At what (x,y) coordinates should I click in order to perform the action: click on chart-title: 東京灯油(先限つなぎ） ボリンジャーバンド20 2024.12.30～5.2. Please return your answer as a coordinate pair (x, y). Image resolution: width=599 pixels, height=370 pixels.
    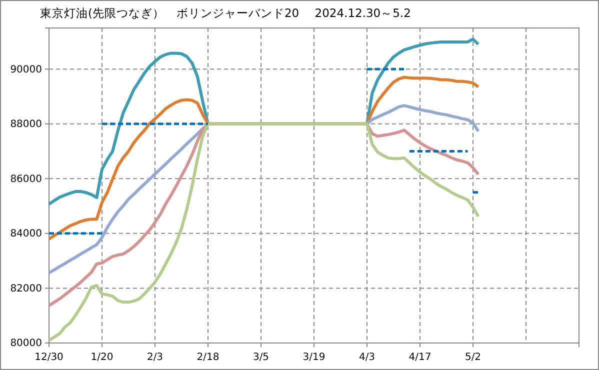
    Looking at the image, I should click on (225, 13).